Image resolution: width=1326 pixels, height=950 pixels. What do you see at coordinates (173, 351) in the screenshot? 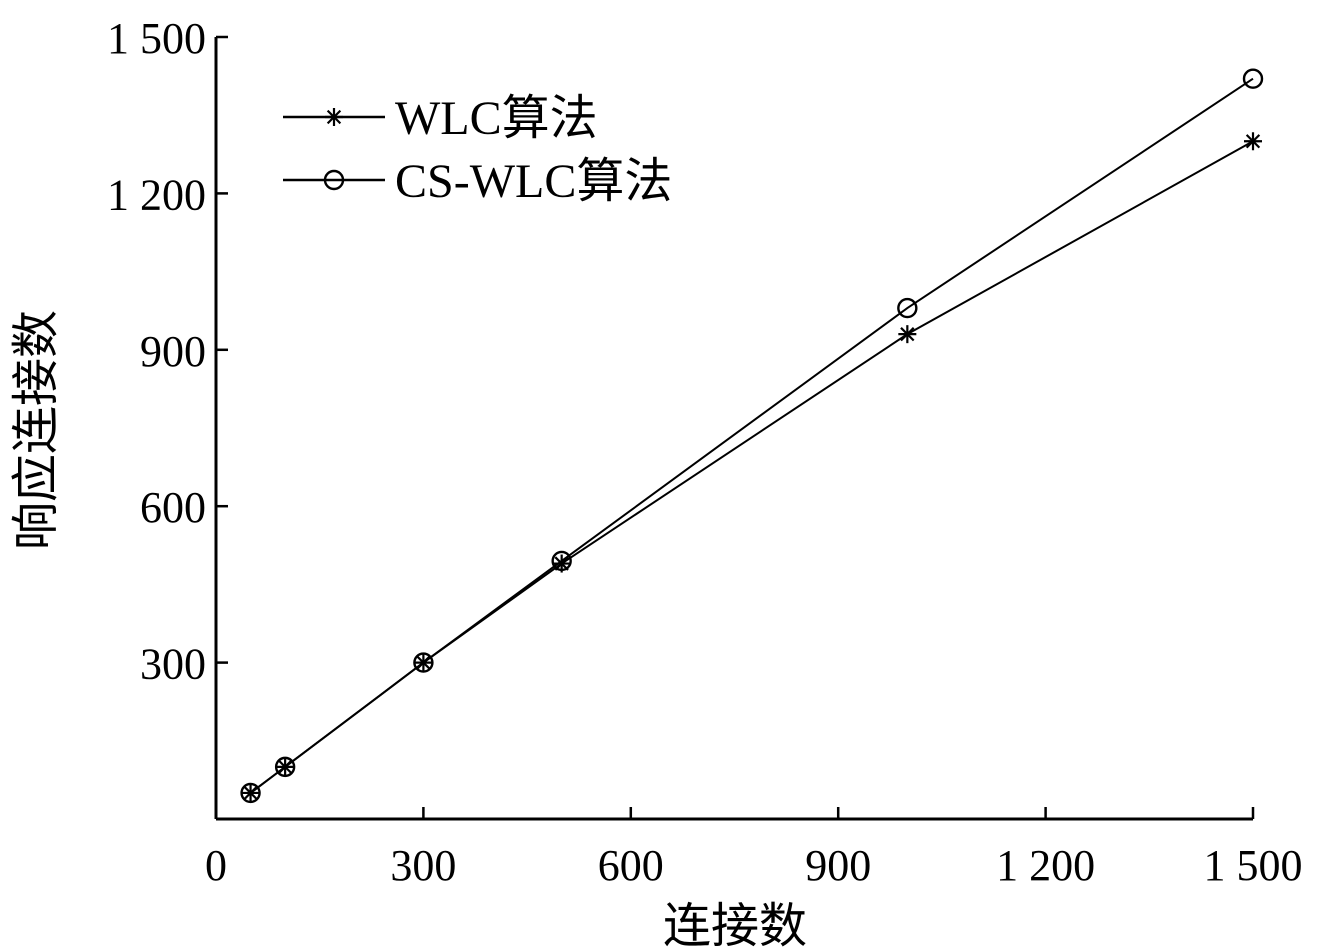
I see `y-tick-label: 900` at bounding box center [173, 351].